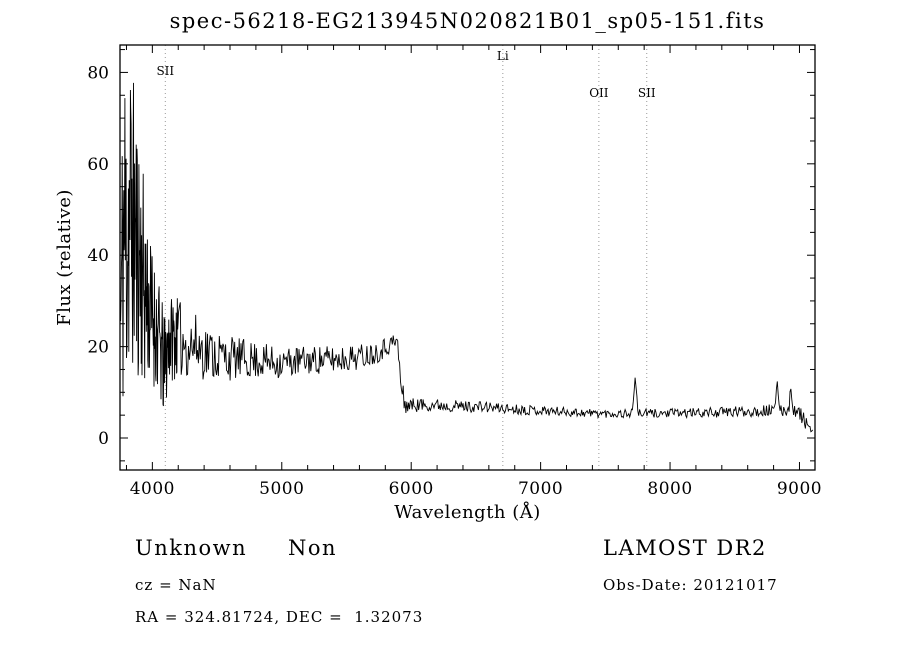  Describe the element at coordinates (176, 585) in the screenshot. I see `cz-value: cz = NaN` at that location.